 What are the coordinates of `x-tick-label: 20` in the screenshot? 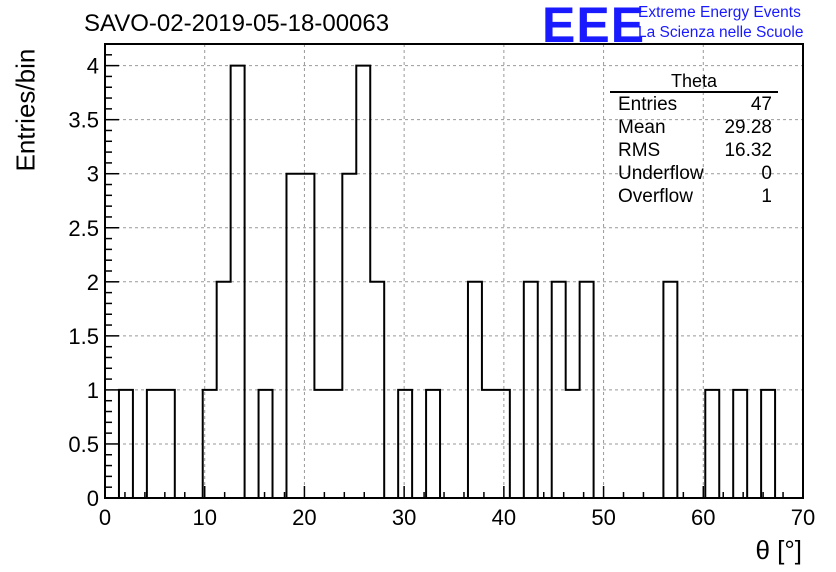 It's located at (304, 517).